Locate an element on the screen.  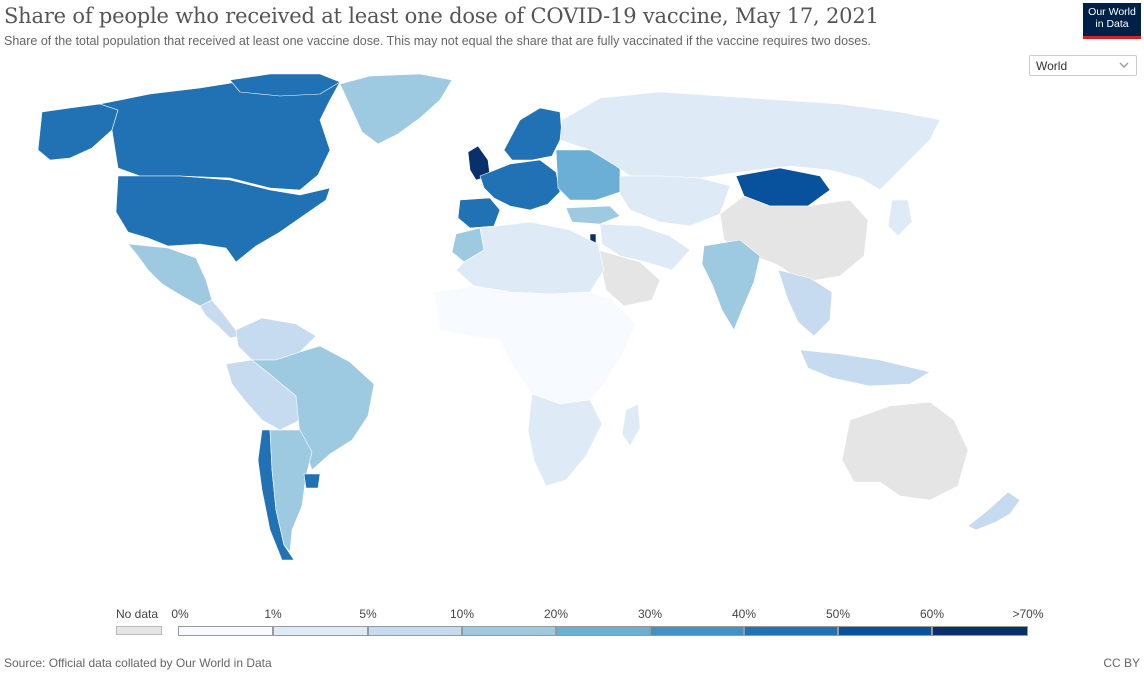
region-middle-east: Middle East is located at coordinates (645, 247).